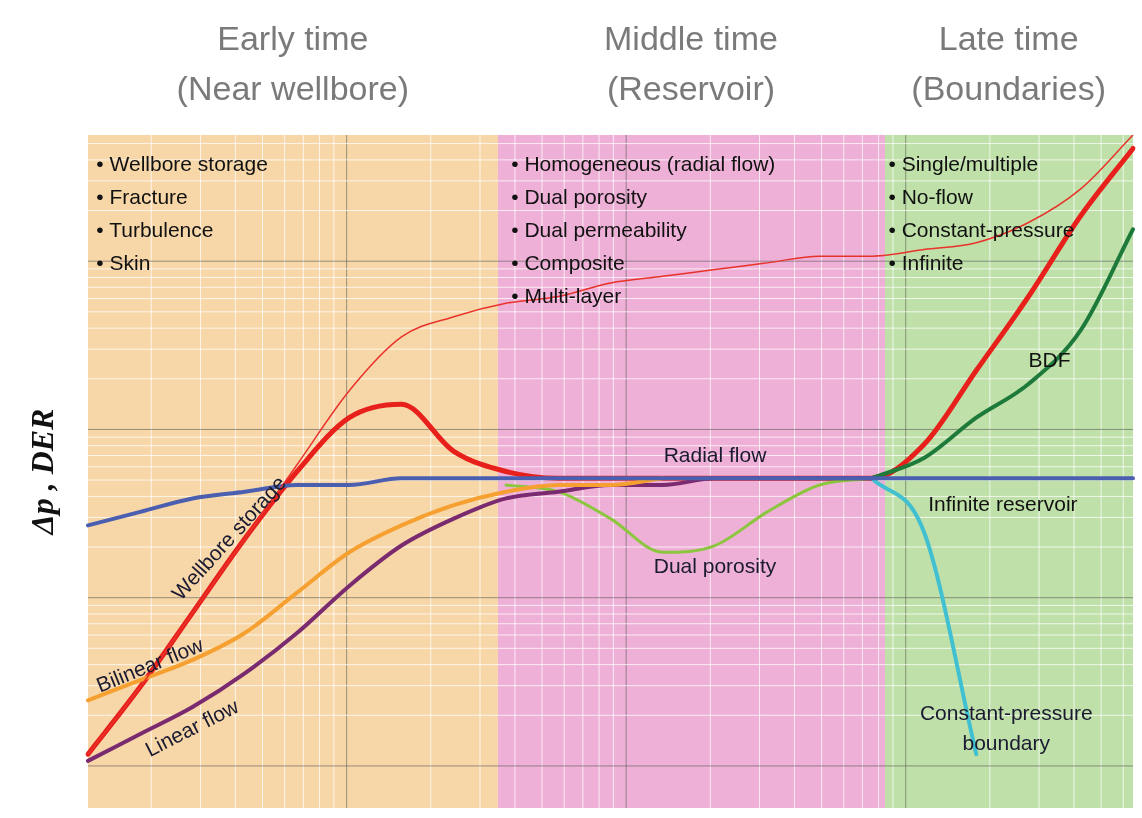  I want to click on text: Early time (Near wellbore), so click(293, 63).